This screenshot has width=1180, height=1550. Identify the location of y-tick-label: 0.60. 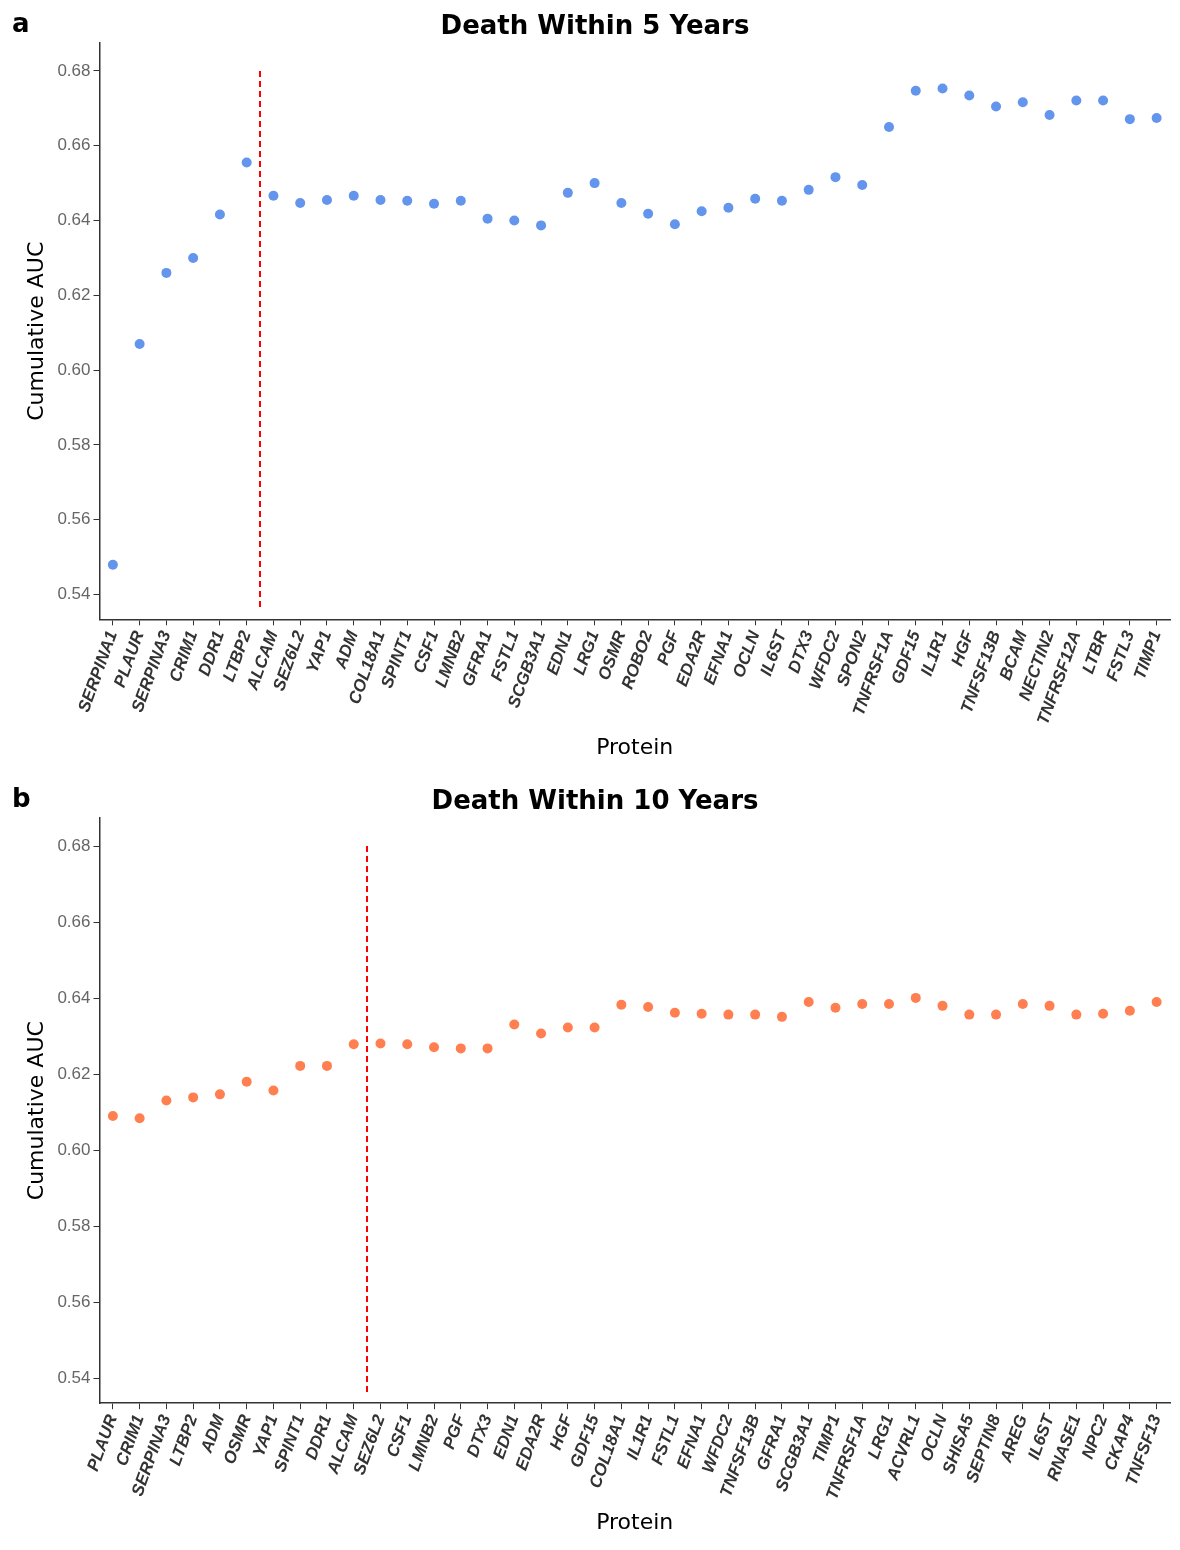
(74, 1149).